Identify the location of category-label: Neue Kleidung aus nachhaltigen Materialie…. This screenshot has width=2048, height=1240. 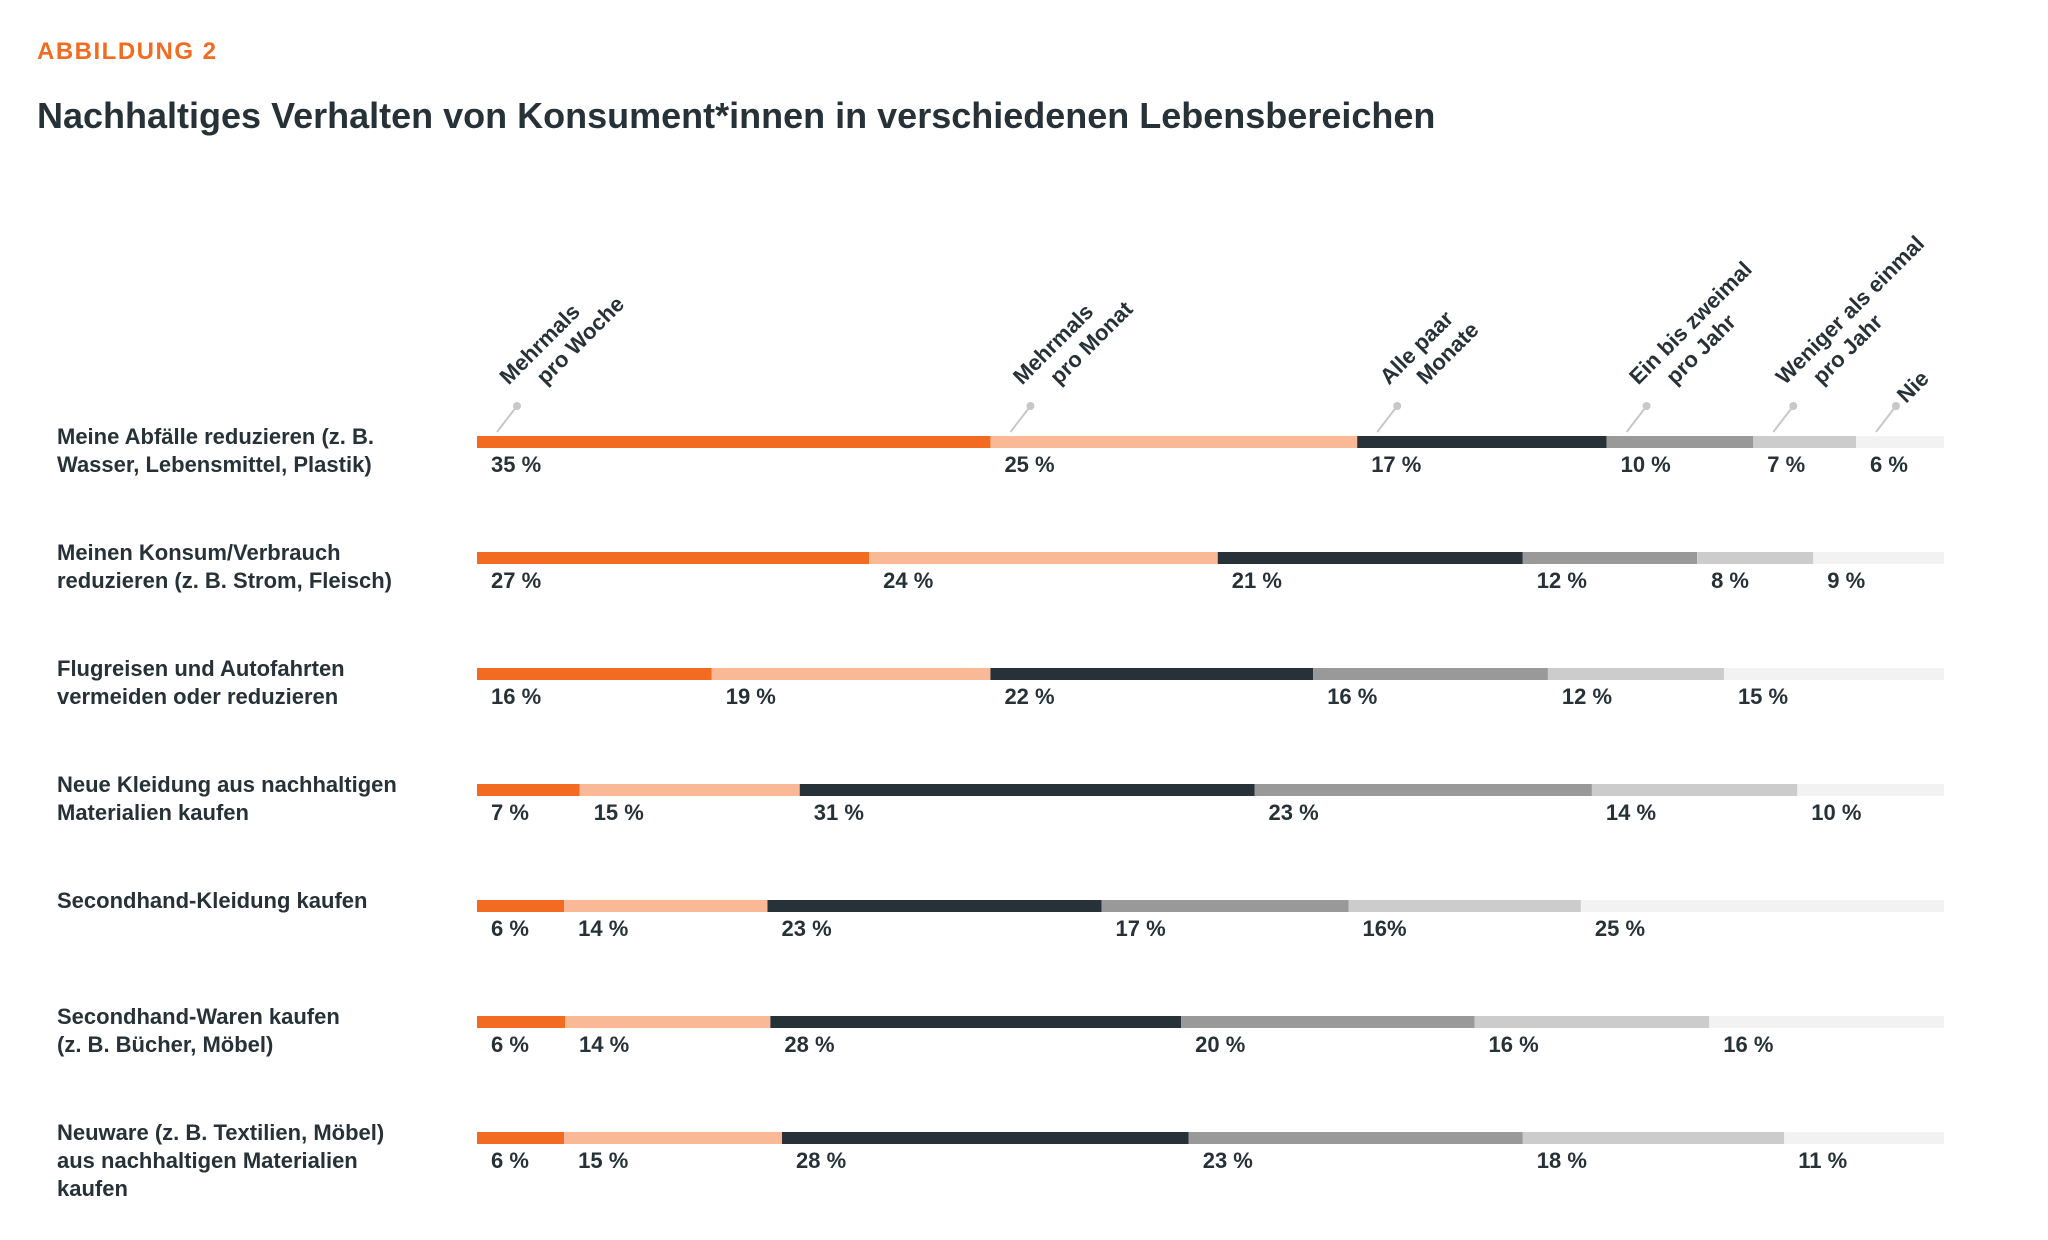
(227, 798).